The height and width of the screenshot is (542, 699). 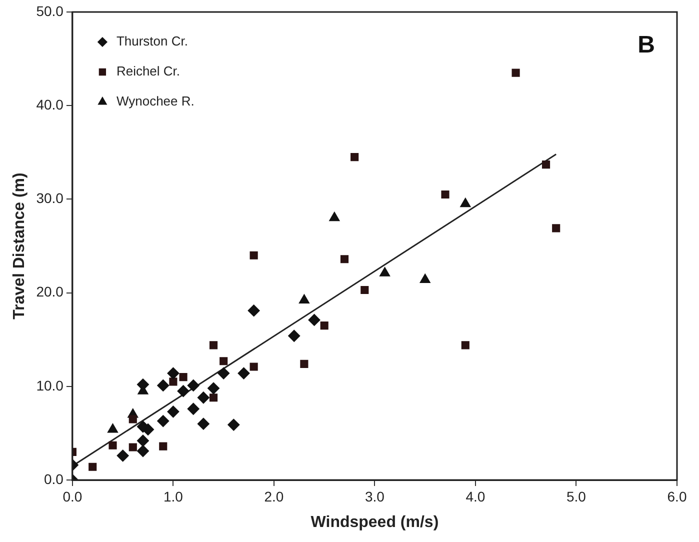 I want to click on x-tick-label: 2.0, so click(x=274, y=496).